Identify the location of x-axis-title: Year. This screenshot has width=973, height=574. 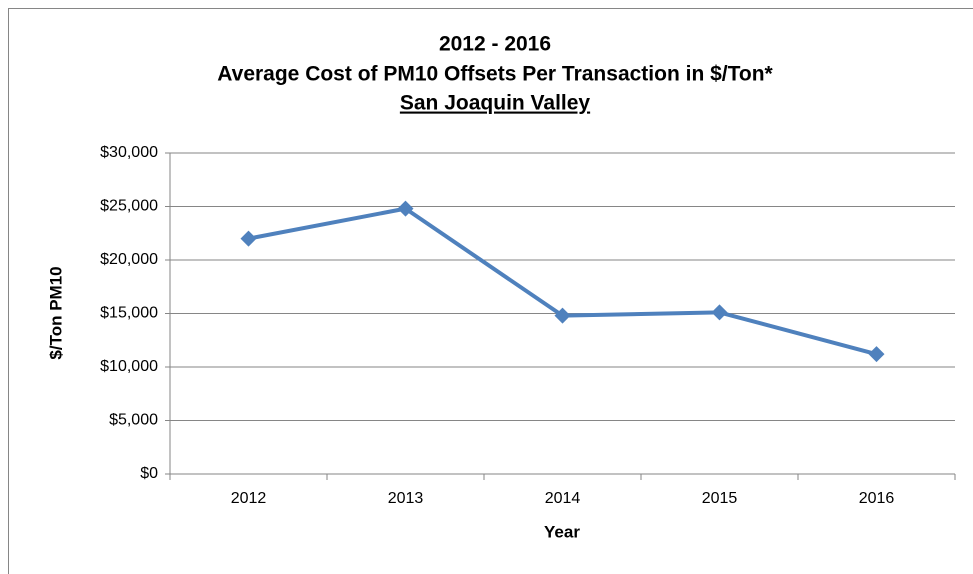
(562, 531).